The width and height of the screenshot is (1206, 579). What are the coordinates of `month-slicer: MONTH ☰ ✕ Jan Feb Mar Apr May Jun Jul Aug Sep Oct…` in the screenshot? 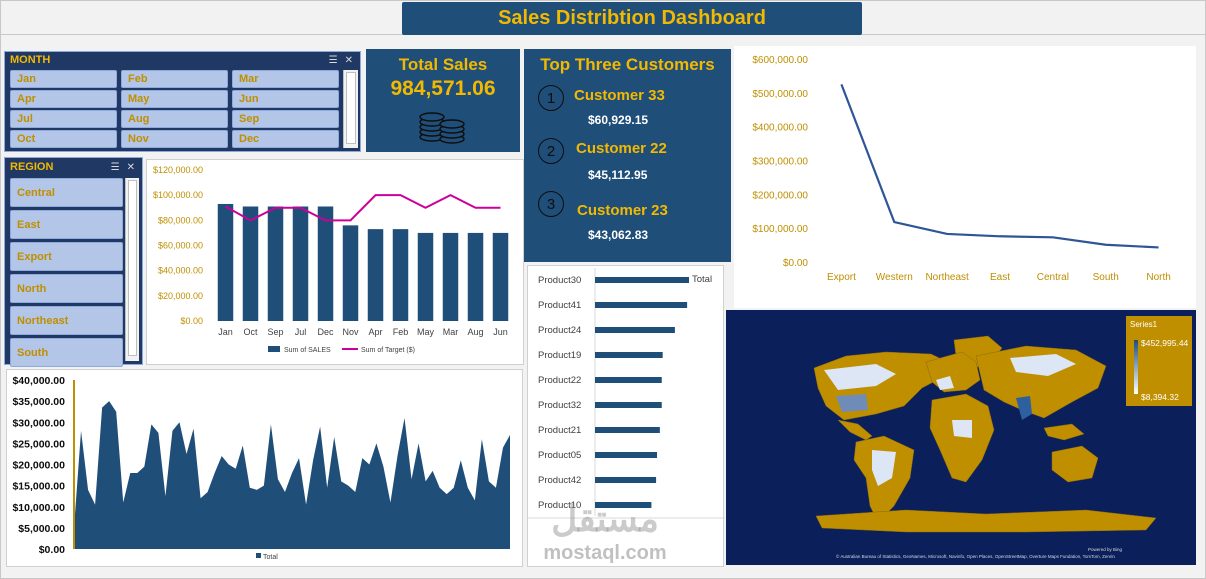 It's located at (182, 101).